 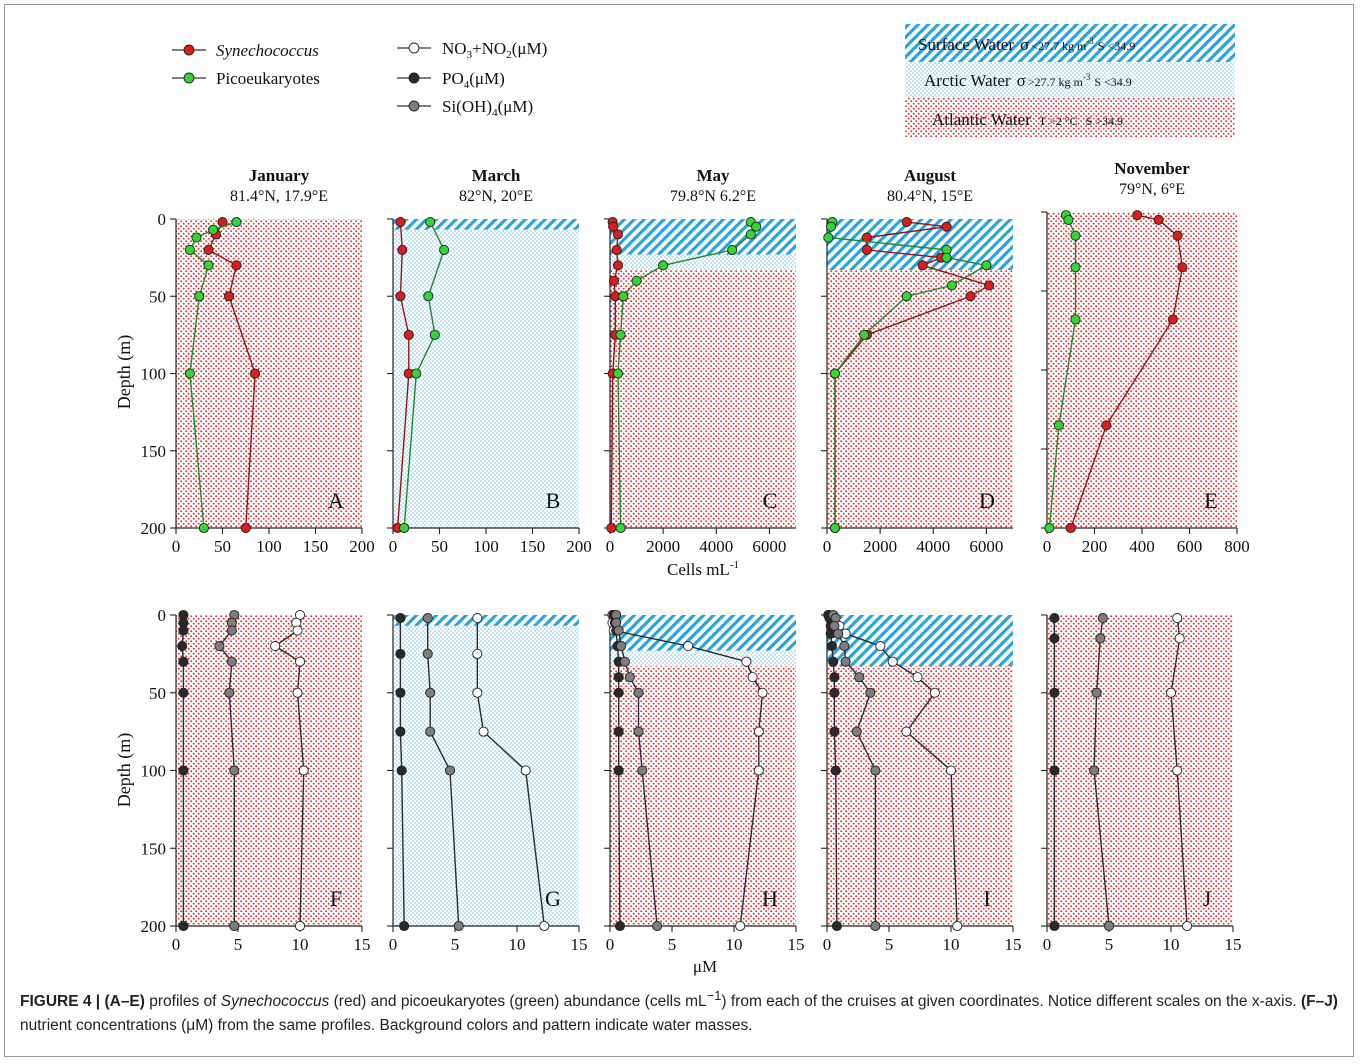 What do you see at coordinates (1237, 546) in the screenshot?
I see `x-tick-label: 800` at bounding box center [1237, 546].